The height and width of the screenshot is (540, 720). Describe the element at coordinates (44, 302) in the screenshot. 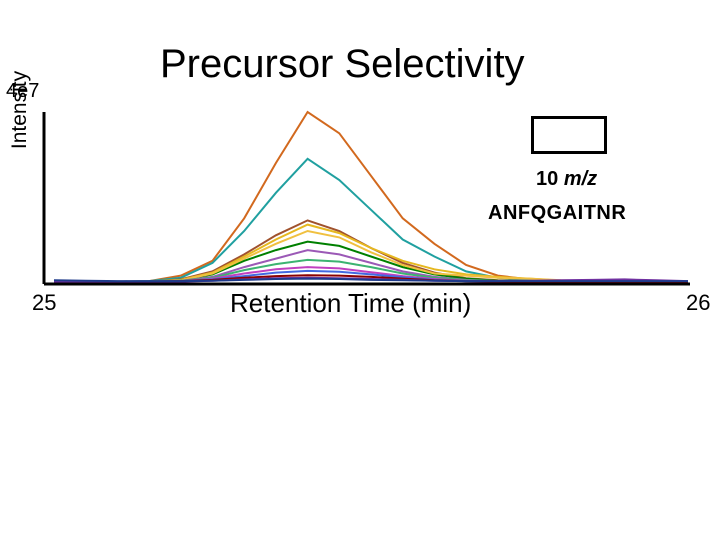

I see `x-tick-label-start: 25` at that location.